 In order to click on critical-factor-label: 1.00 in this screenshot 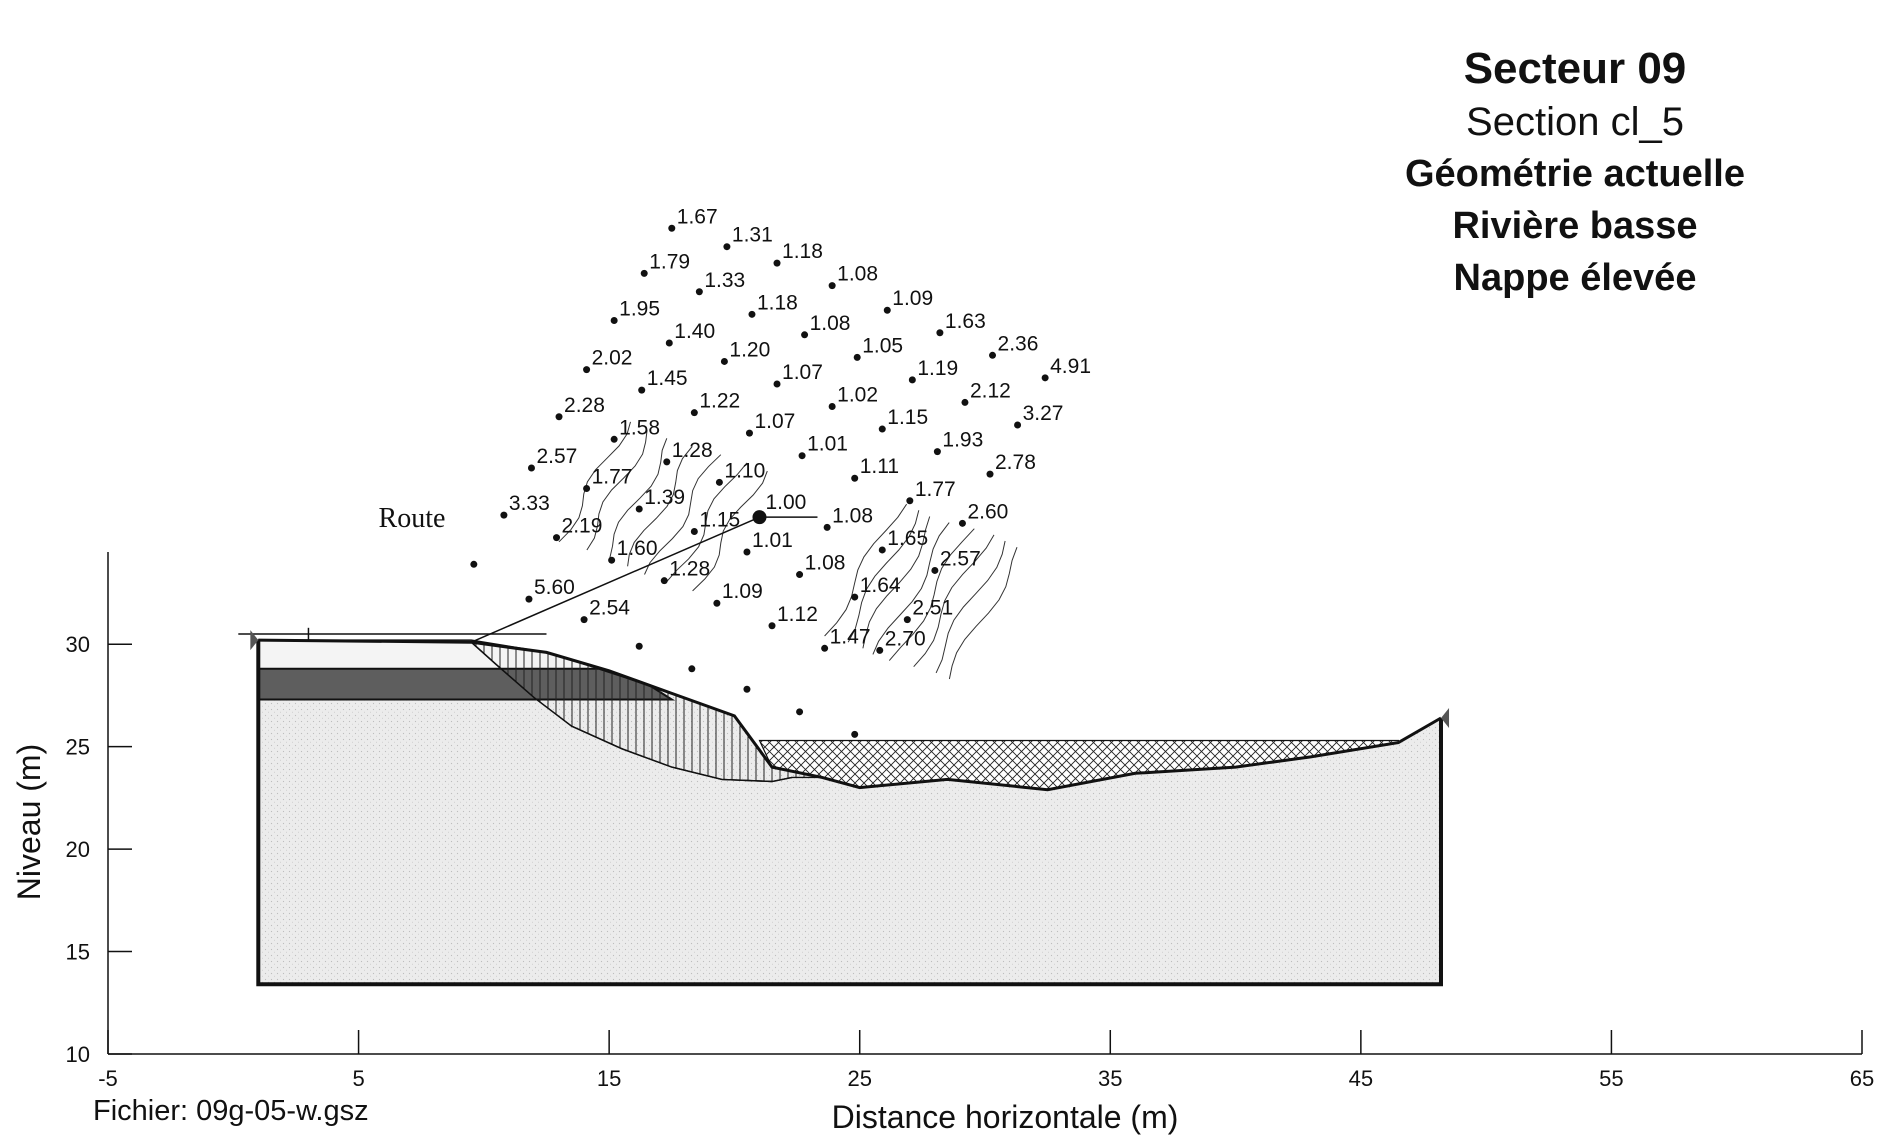, I will do `click(785, 502)`.